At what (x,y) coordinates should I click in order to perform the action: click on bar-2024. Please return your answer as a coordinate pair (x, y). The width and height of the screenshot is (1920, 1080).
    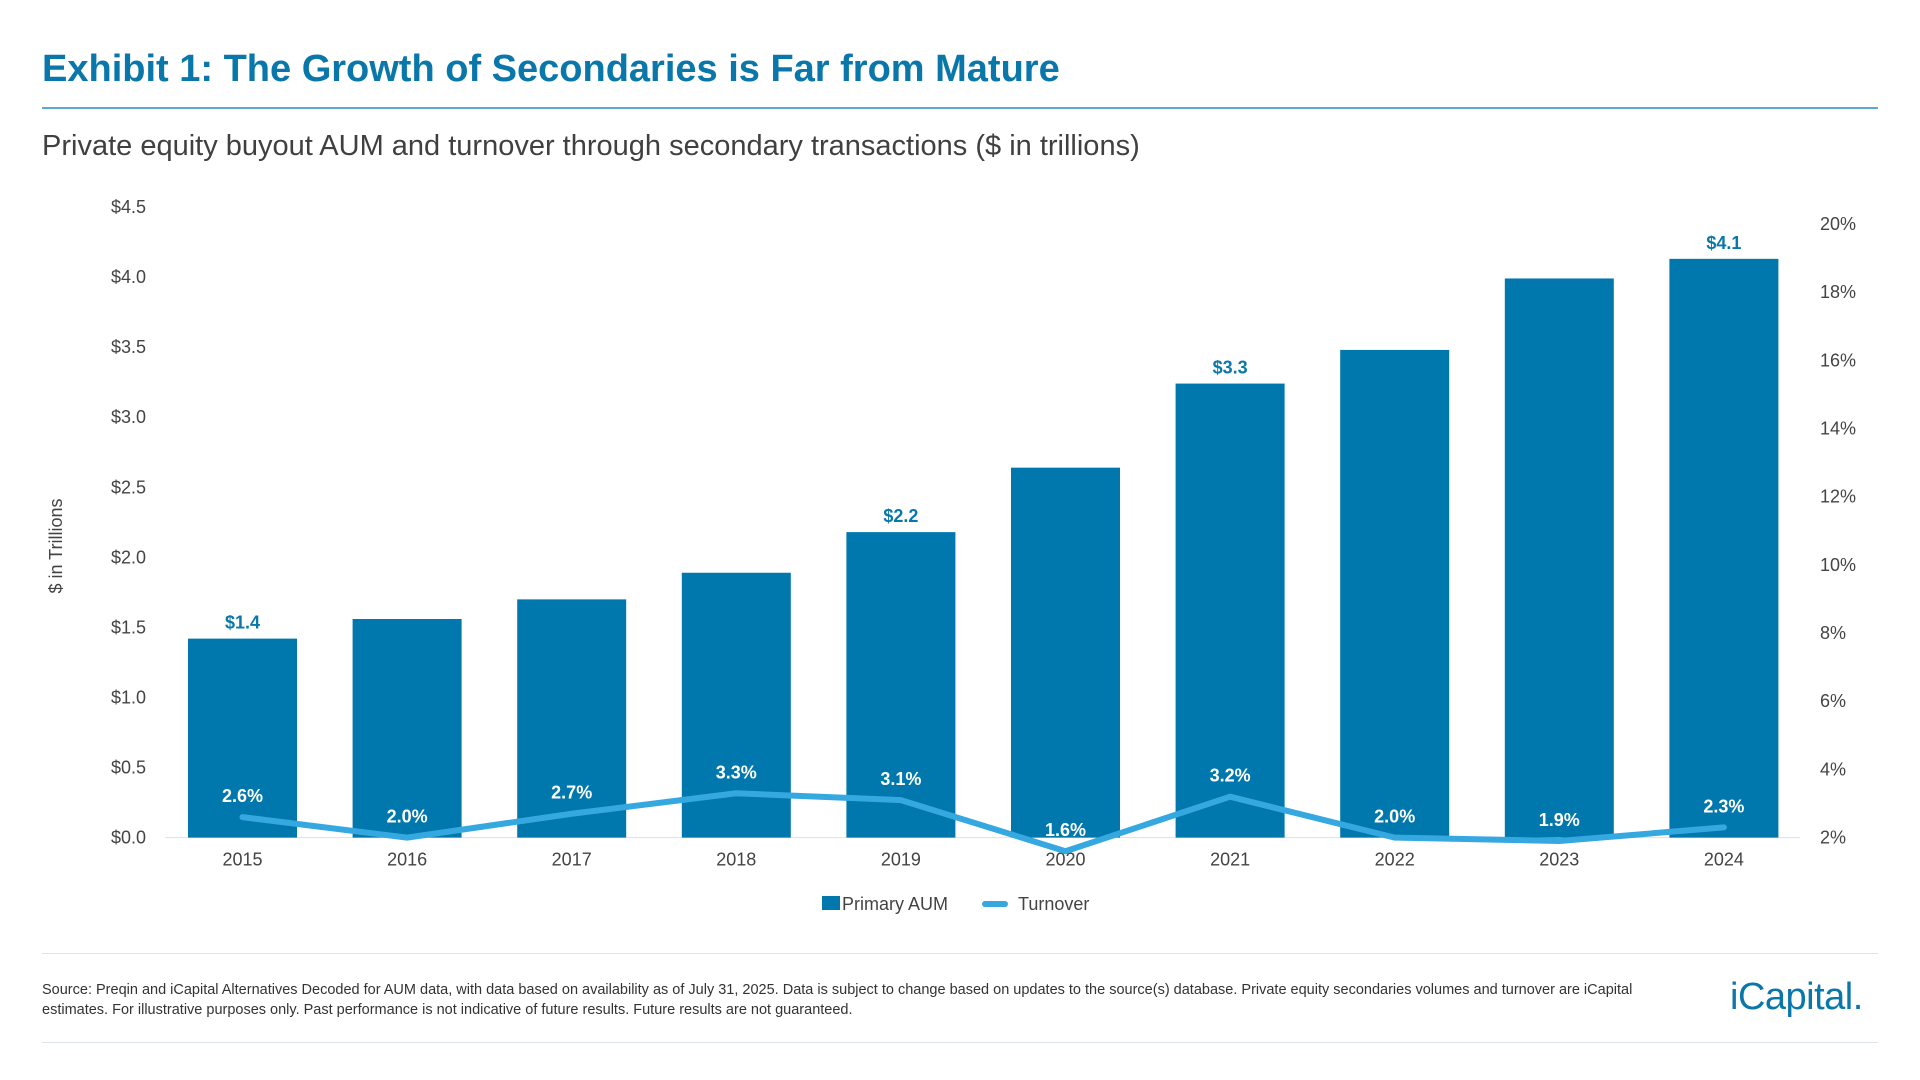
    Looking at the image, I should click on (1724, 548).